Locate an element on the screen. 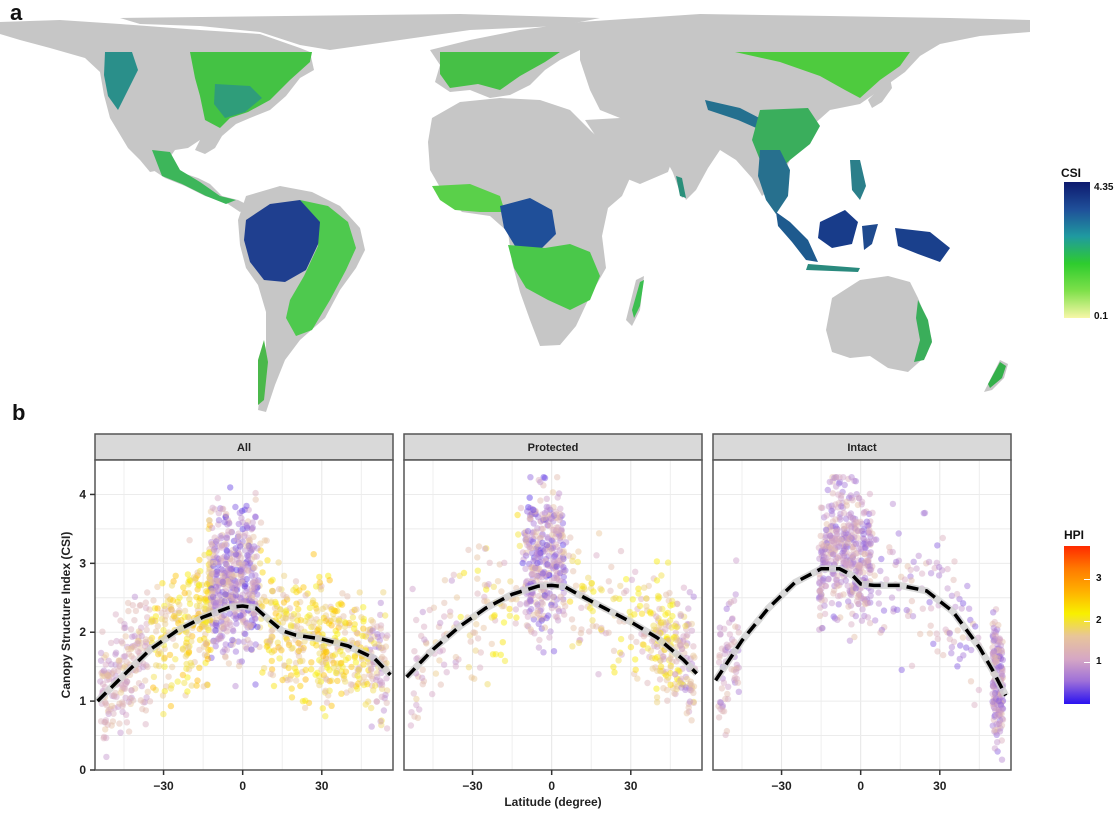  forest-sumatra is located at coordinates (797, 237).